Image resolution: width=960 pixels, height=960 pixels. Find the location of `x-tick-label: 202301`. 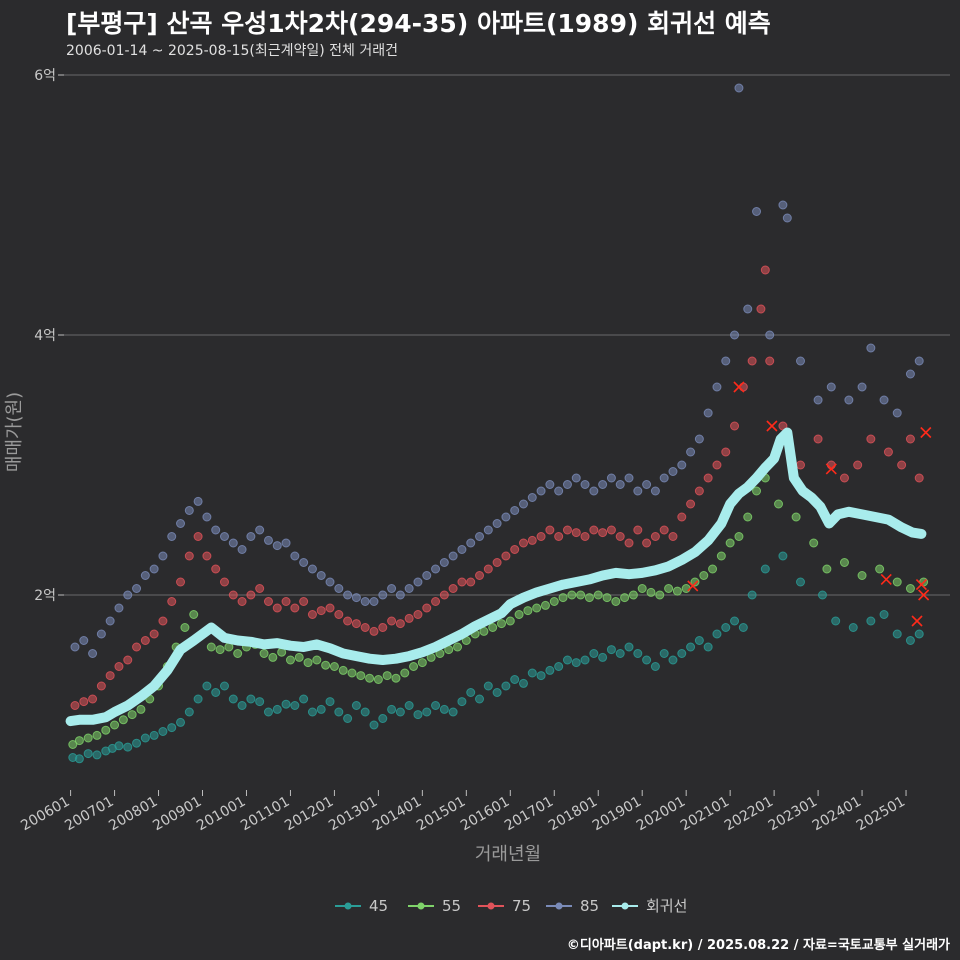

x-tick-label: 202301 is located at coordinates (793, 814).